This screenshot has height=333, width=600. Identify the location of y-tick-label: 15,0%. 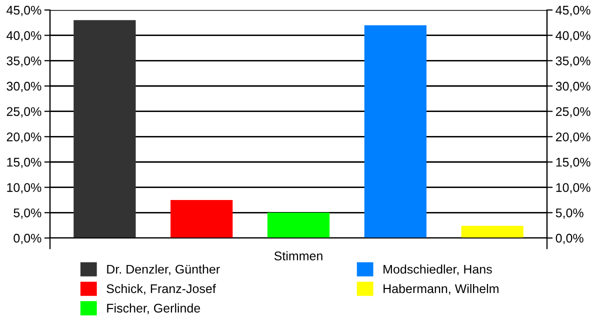
(24, 163).